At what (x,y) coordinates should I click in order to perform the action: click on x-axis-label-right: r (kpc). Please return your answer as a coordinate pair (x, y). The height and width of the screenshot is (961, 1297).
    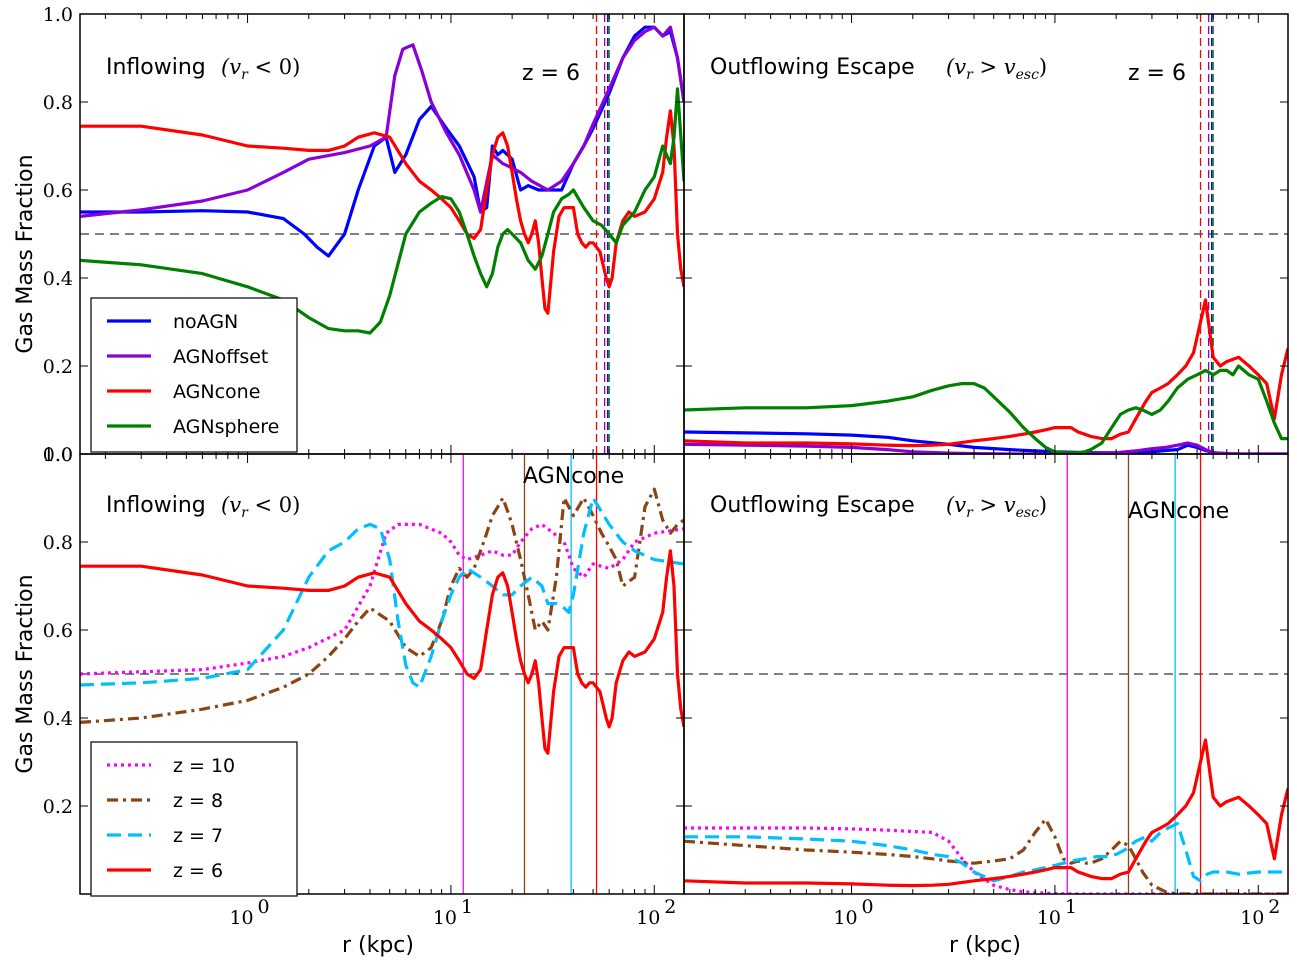
    Looking at the image, I should click on (985, 945).